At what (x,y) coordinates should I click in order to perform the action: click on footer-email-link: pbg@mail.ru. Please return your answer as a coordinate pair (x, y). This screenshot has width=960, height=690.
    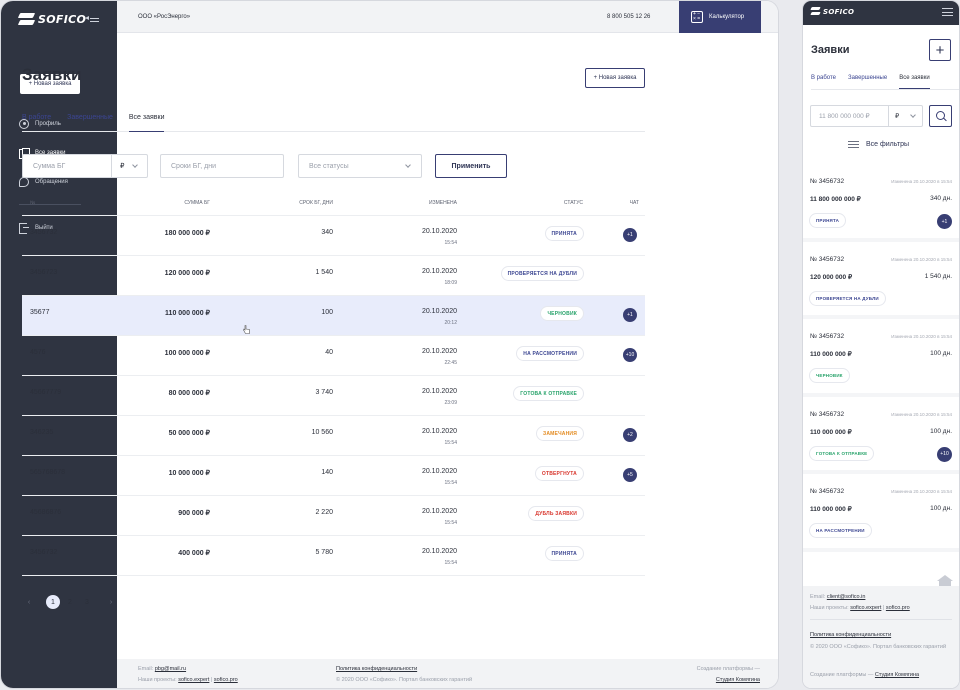
    Looking at the image, I should click on (170, 669).